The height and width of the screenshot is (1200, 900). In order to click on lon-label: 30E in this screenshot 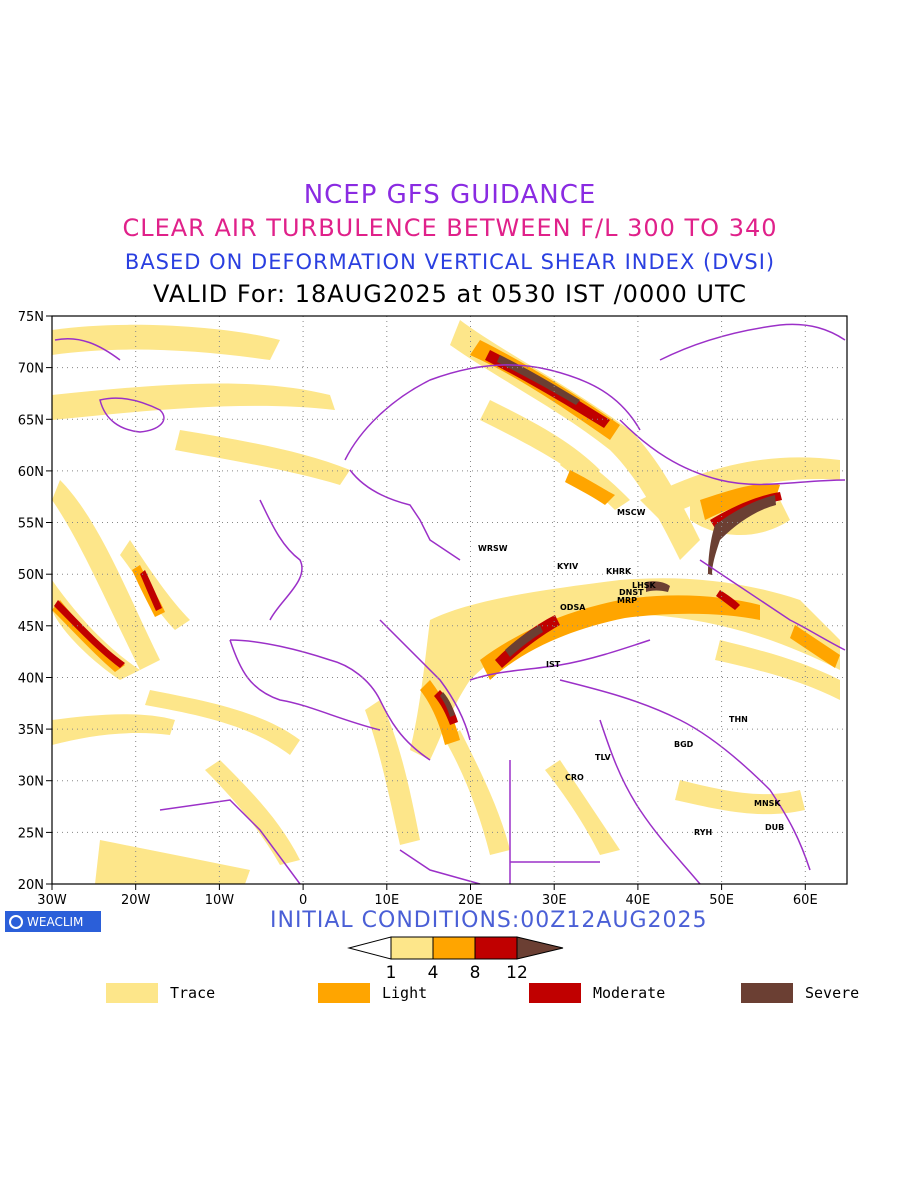, I will do `click(554, 900)`.